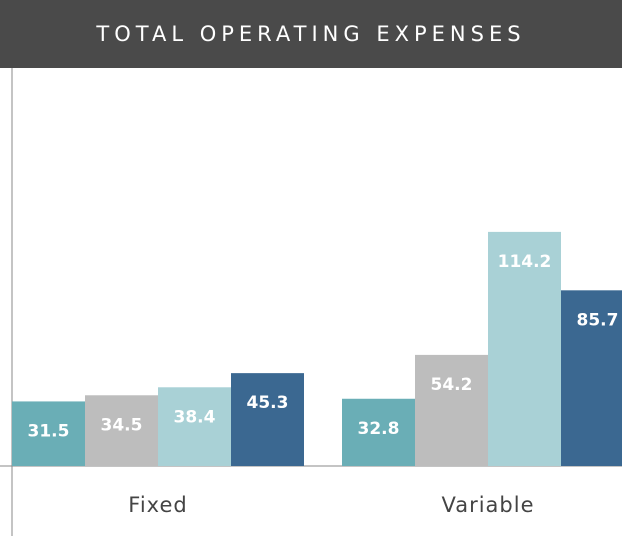 This screenshot has width=622, height=536. What do you see at coordinates (157, 505) in the screenshot?
I see `x-tick-label: Fixed` at bounding box center [157, 505].